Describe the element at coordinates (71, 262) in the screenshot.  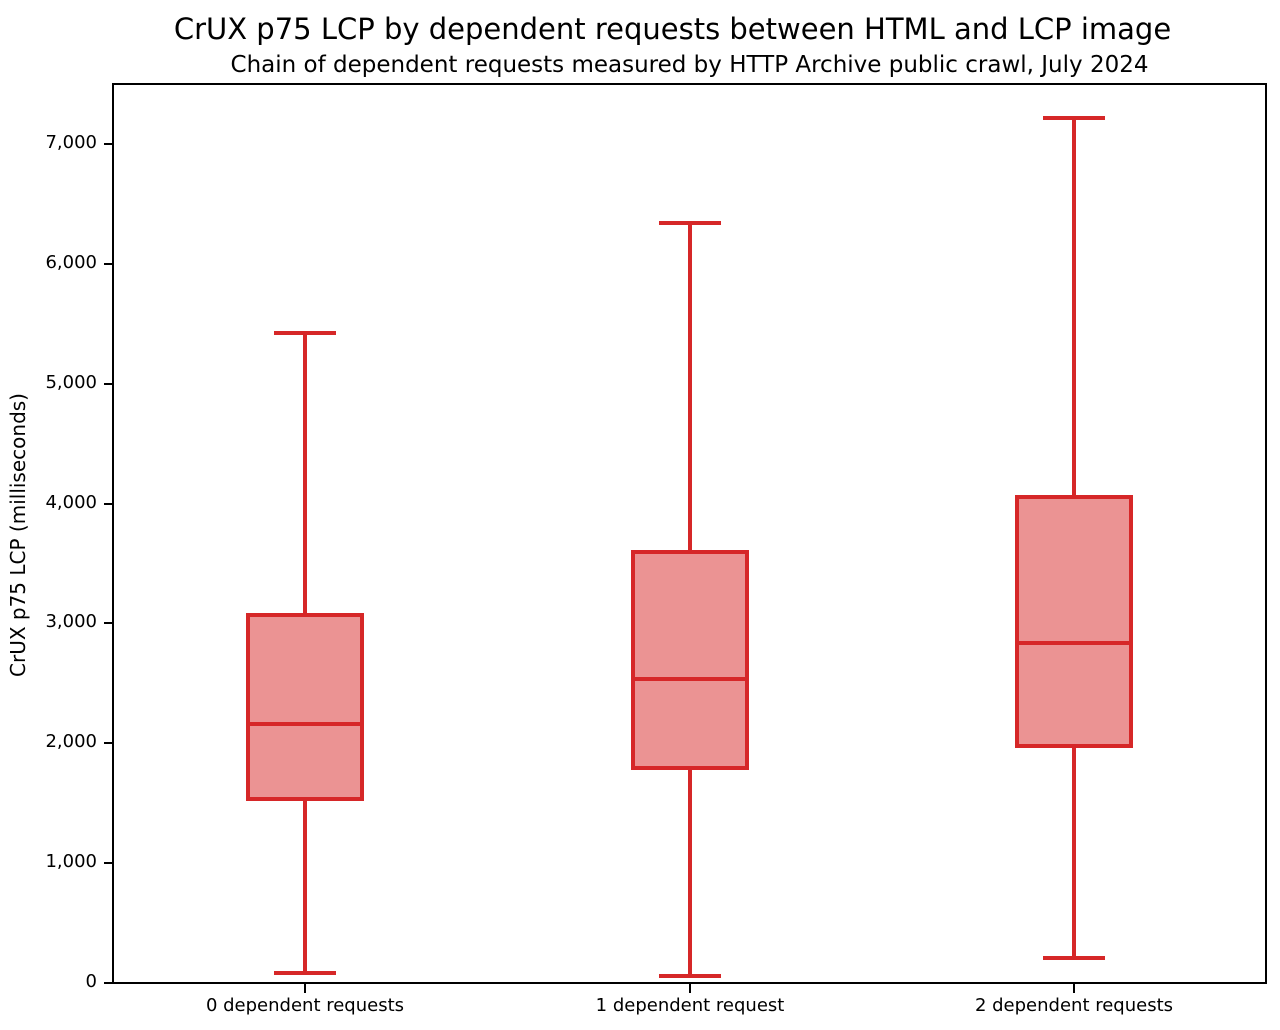
I see `y-tick-label: 6,000` at that location.